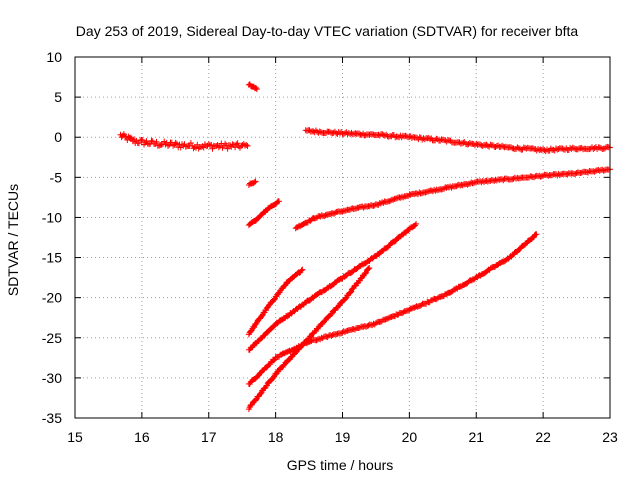 The height and width of the screenshot is (480, 640). Describe the element at coordinates (58, 137) in the screenshot. I see `y-tick-label: 0` at that location.